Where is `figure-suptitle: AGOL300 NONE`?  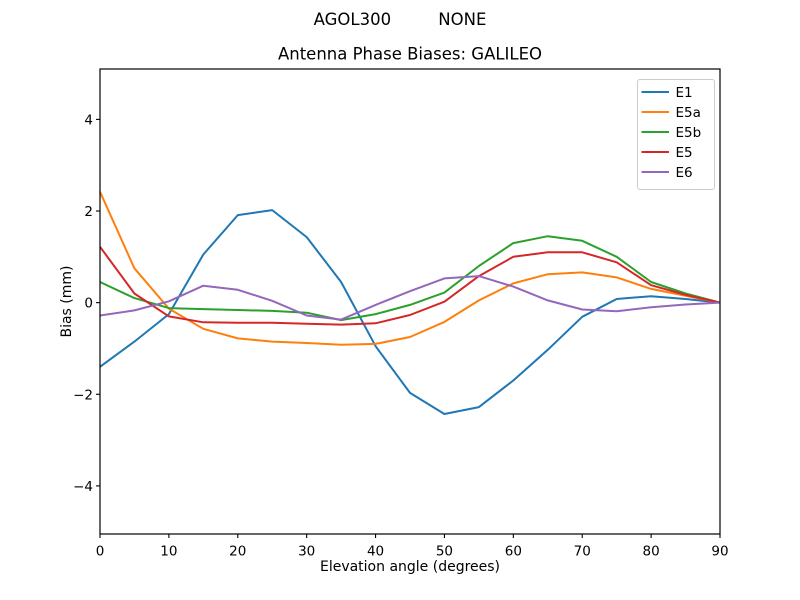 figure-suptitle: AGOL300 NONE is located at coordinates (400, 19).